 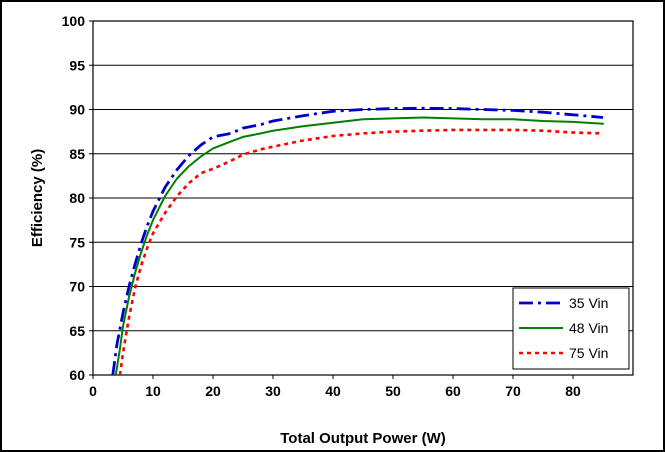 I want to click on x-tick-label: 40, so click(x=333, y=391).